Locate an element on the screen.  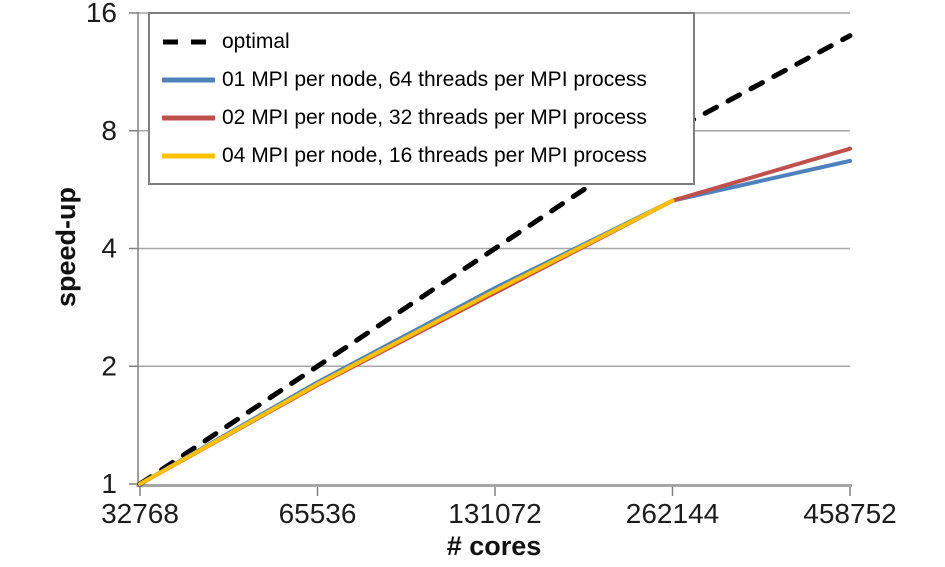
y-tick-label: 2 is located at coordinates (109, 365).